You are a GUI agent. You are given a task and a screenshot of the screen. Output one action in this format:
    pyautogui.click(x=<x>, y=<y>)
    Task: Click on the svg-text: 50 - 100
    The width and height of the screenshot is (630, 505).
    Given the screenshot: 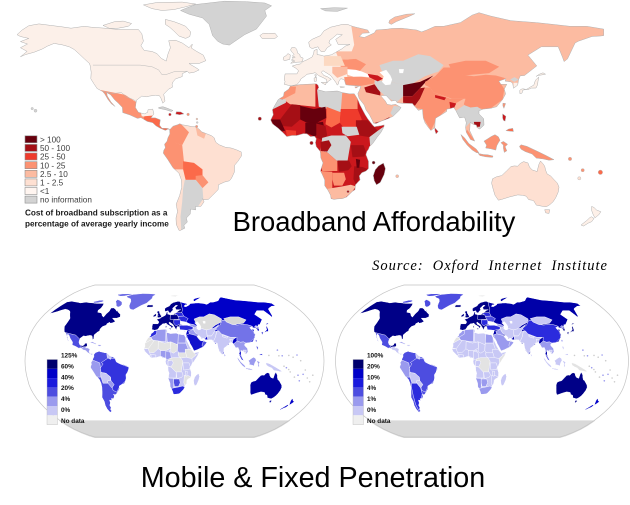 What is the action you would take?
    pyautogui.click(x=55, y=148)
    